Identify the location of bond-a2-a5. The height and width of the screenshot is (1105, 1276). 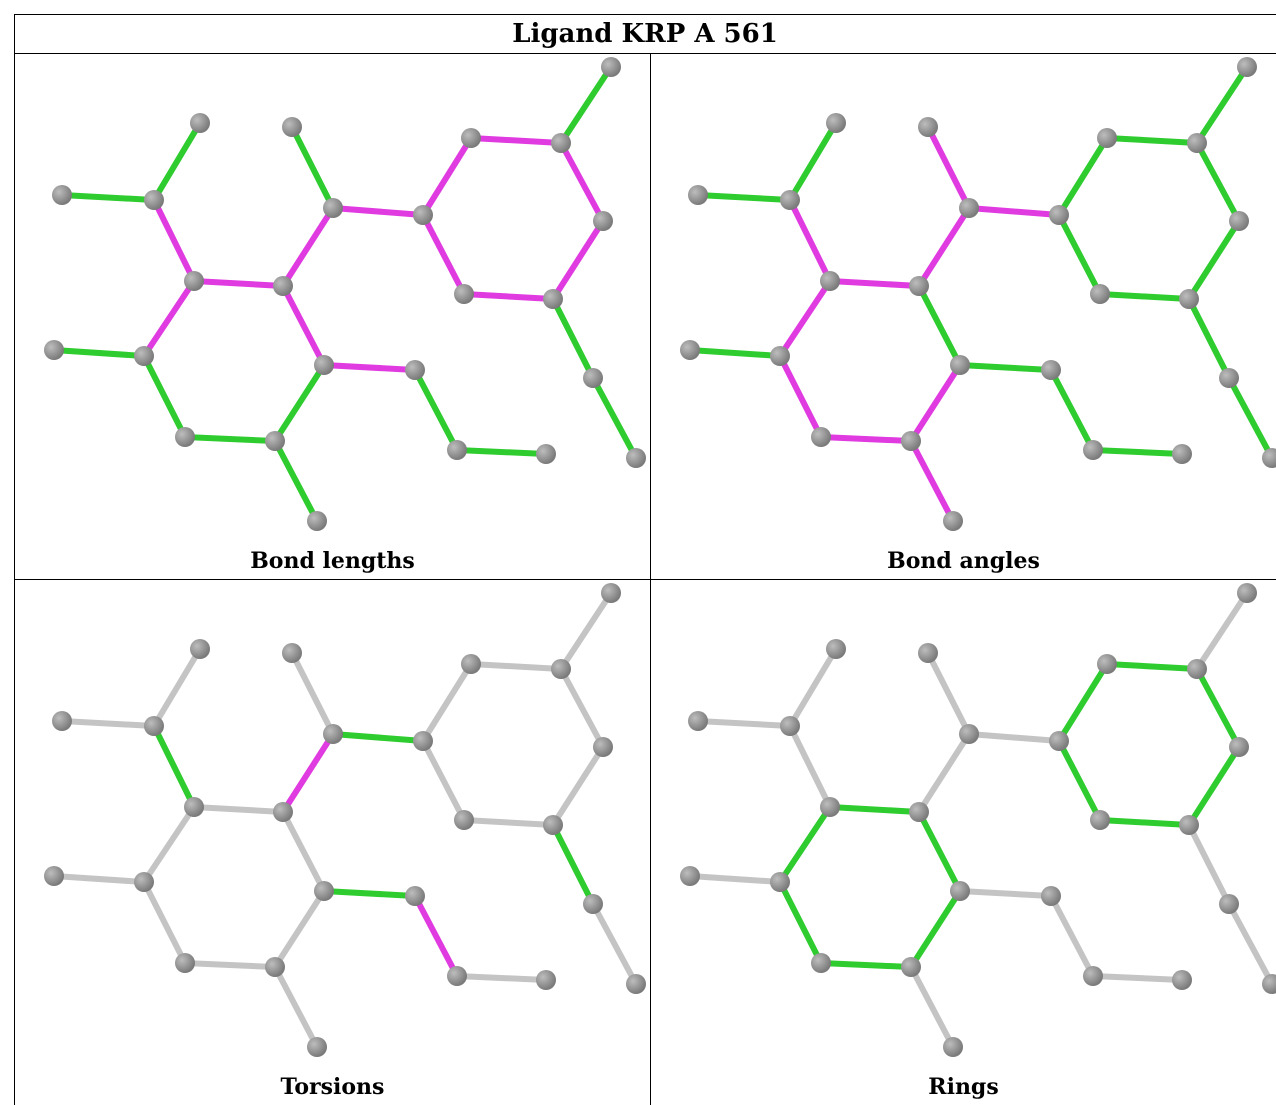
(312, 693).